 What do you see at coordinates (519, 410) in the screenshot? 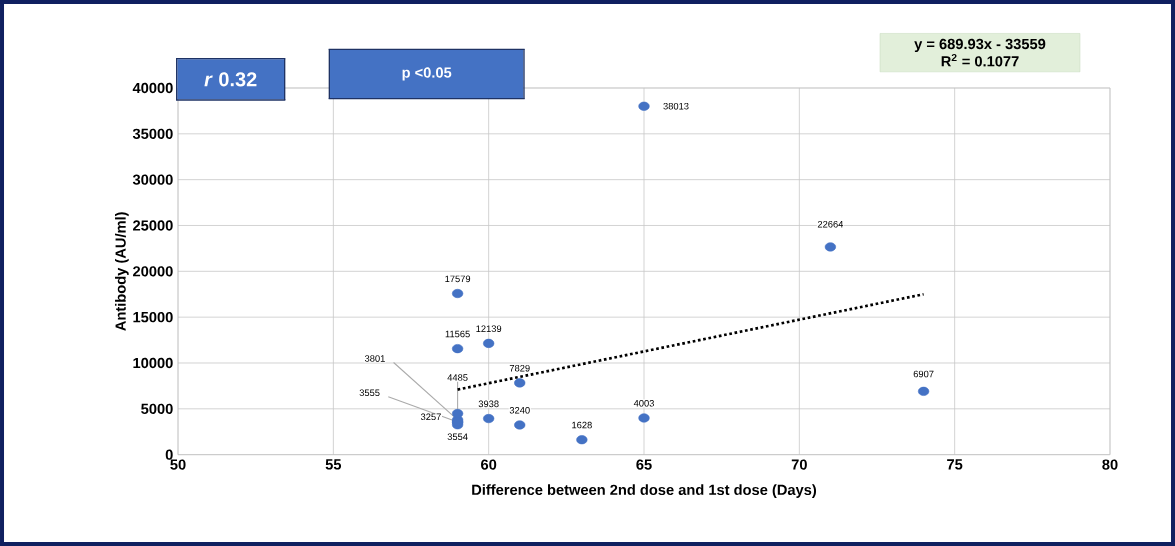
I see `data-label: 3240` at bounding box center [519, 410].